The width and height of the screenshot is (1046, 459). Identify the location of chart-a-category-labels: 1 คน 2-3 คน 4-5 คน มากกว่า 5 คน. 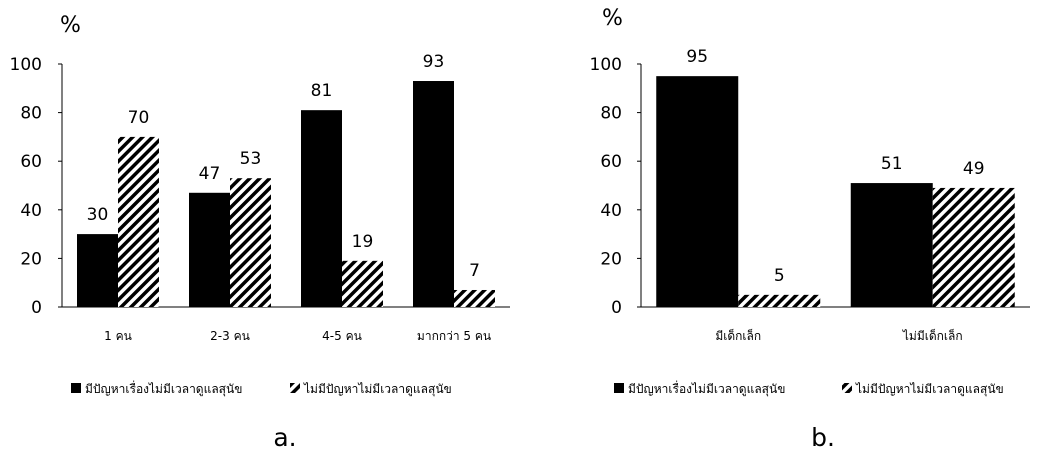
(297, 336).